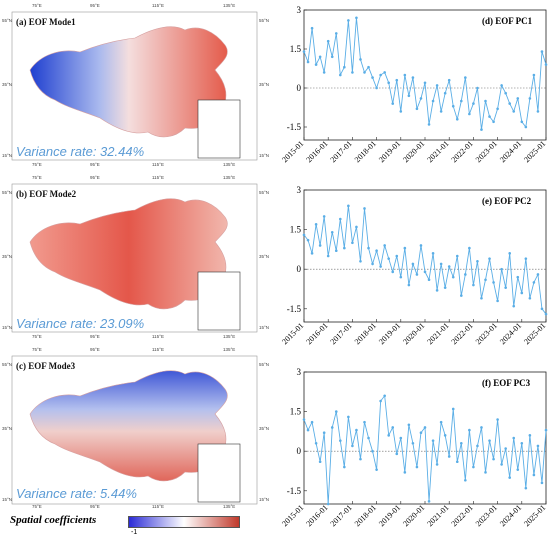 The width and height of the screenshot is (550, 544). I want to click on pc2-xtick-label-8: 2023-01, so click(486, 333).